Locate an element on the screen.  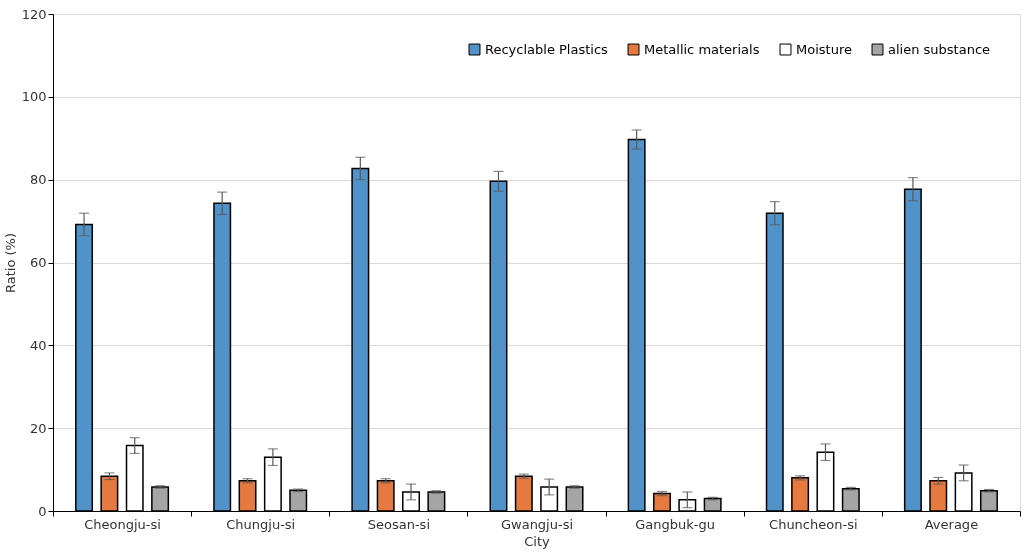
x-axis-title: City is located at coordinates (537, 541).